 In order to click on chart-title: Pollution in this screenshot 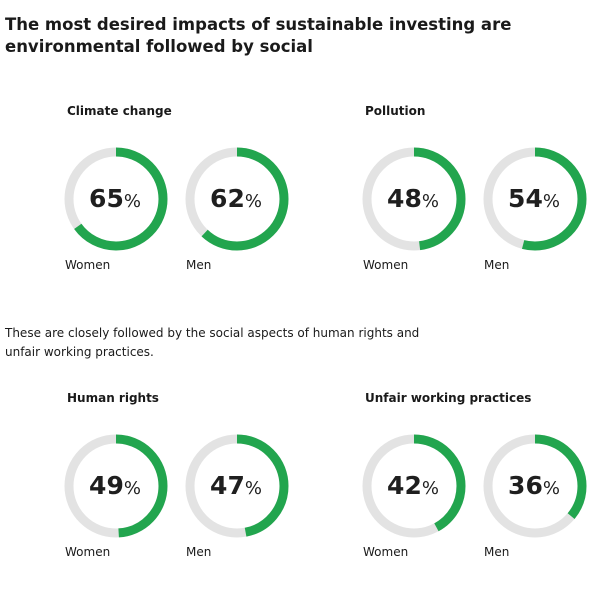, I will do `click(395, 111)`.